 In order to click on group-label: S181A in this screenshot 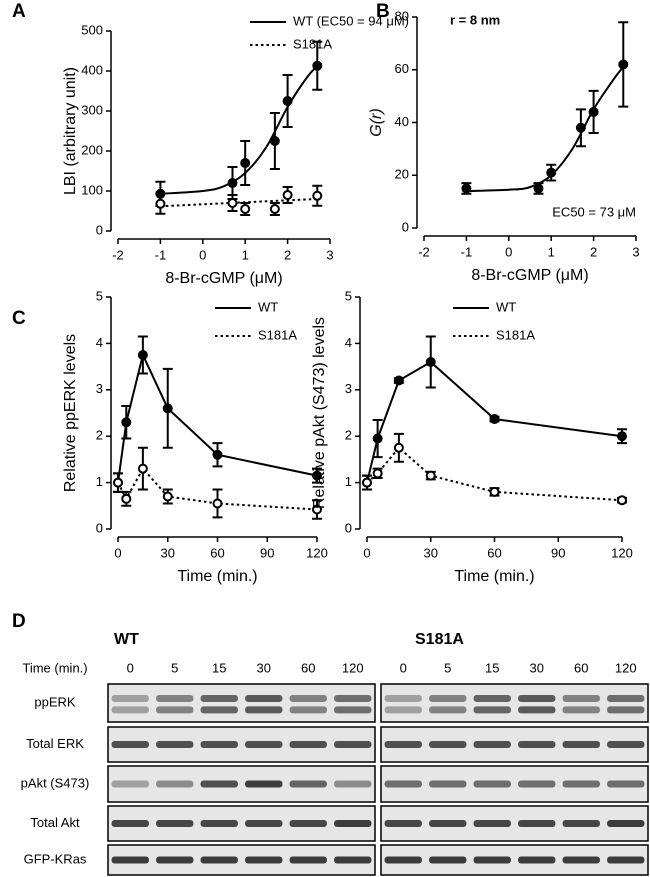, I will do `click(439, 639)`.